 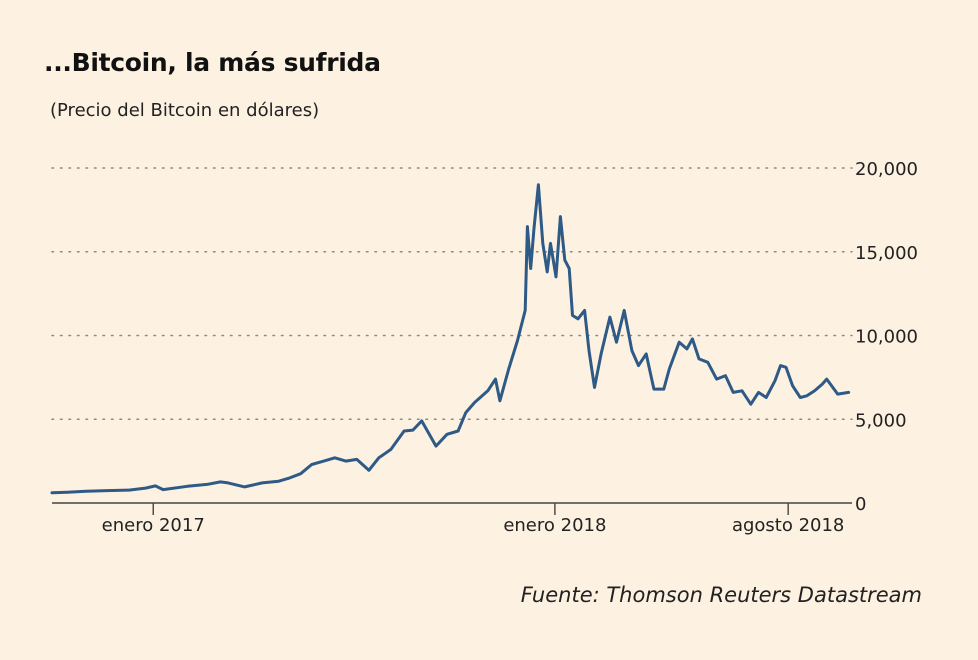 What do you see at coordinates (860, 504) in the screenshot?
I see `y-tick-label: 0` at bounding box center [860, 504].